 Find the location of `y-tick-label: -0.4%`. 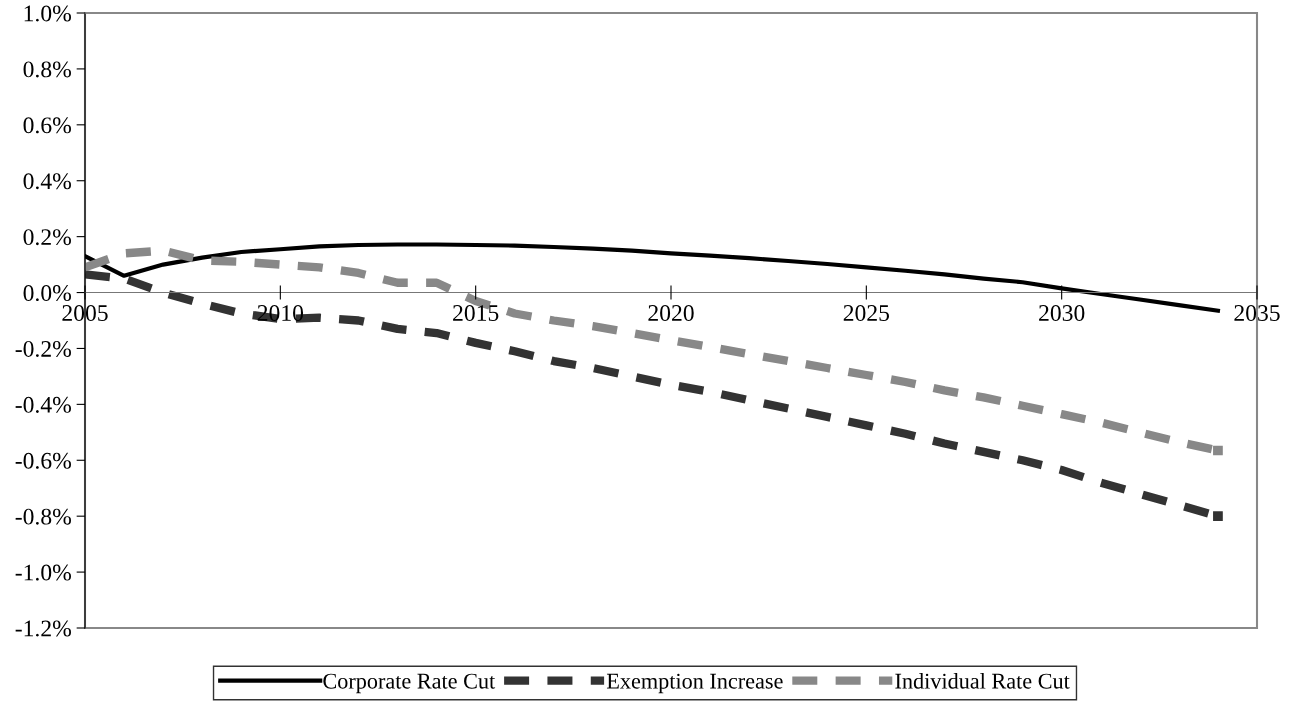

y-tick-label: -0.4% is located at coordinates (43, 404).